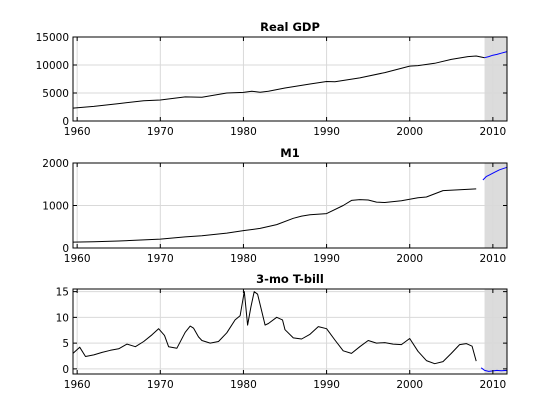  Describe the element at coordinates (62, 318) in the screenshot. I see `y-tick-label: 10` at that location.